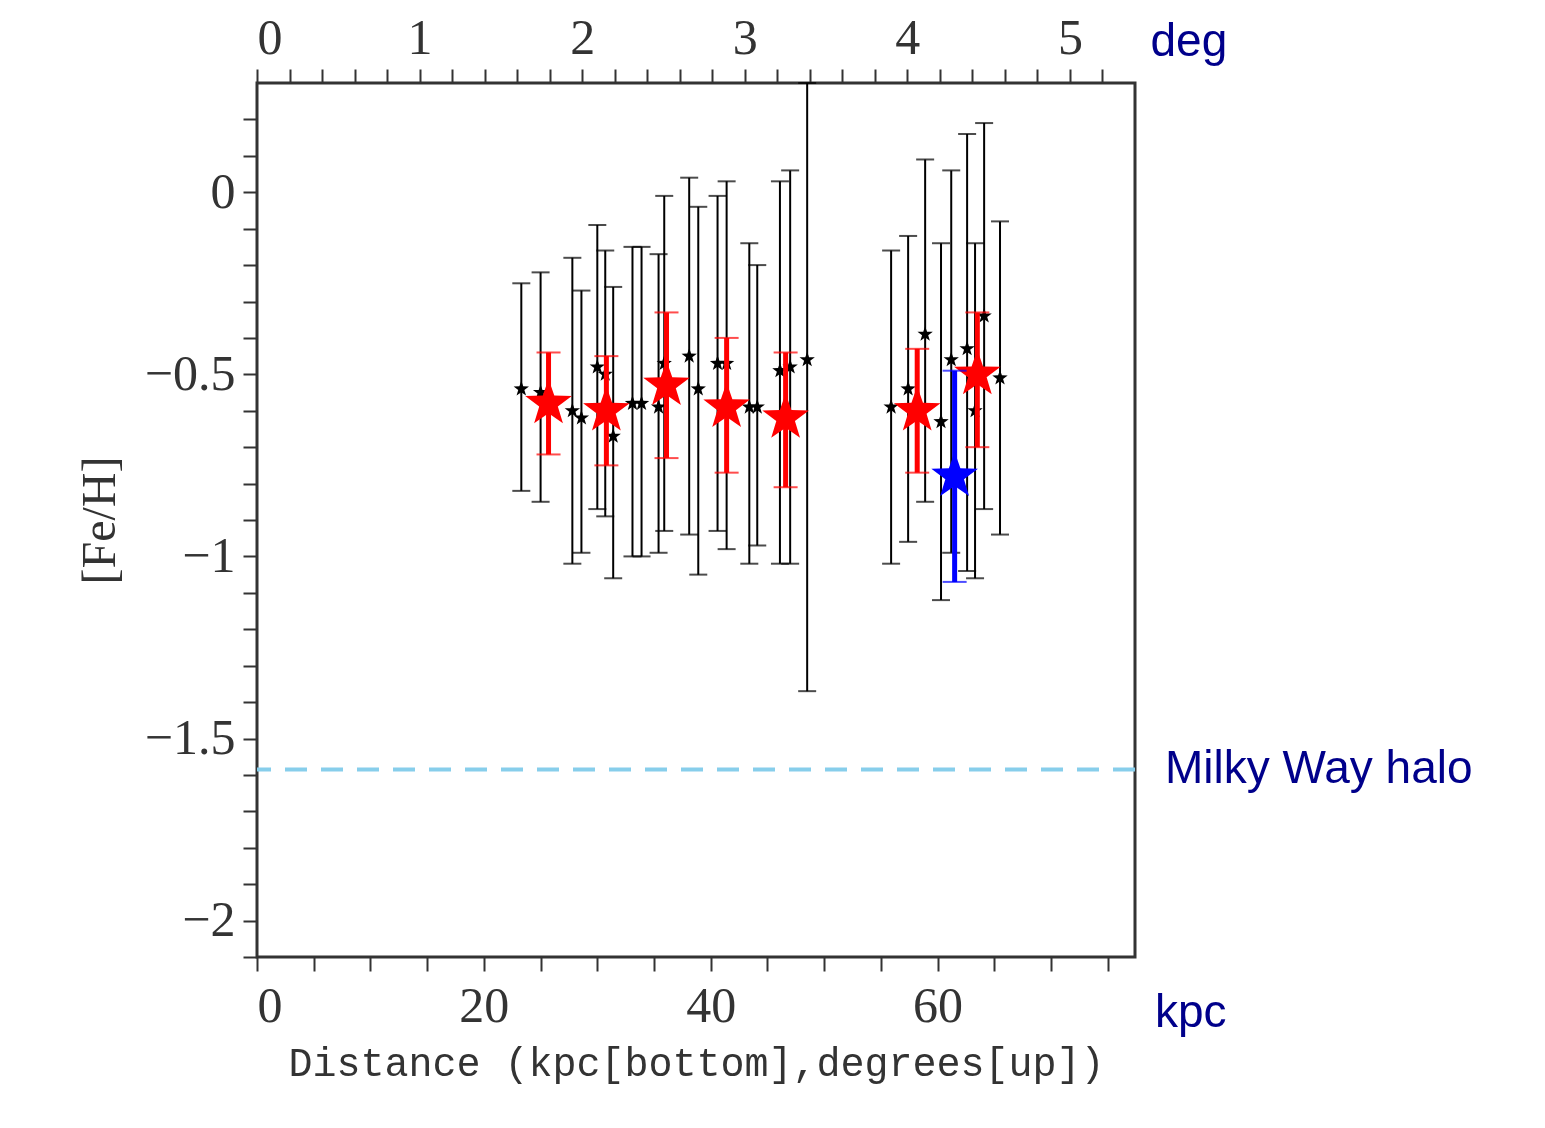 The image size is (1545, 1128). Describe the element at coordinates (938, 1004) in the screenshot. I see `x-tick-label: 60` at that location.